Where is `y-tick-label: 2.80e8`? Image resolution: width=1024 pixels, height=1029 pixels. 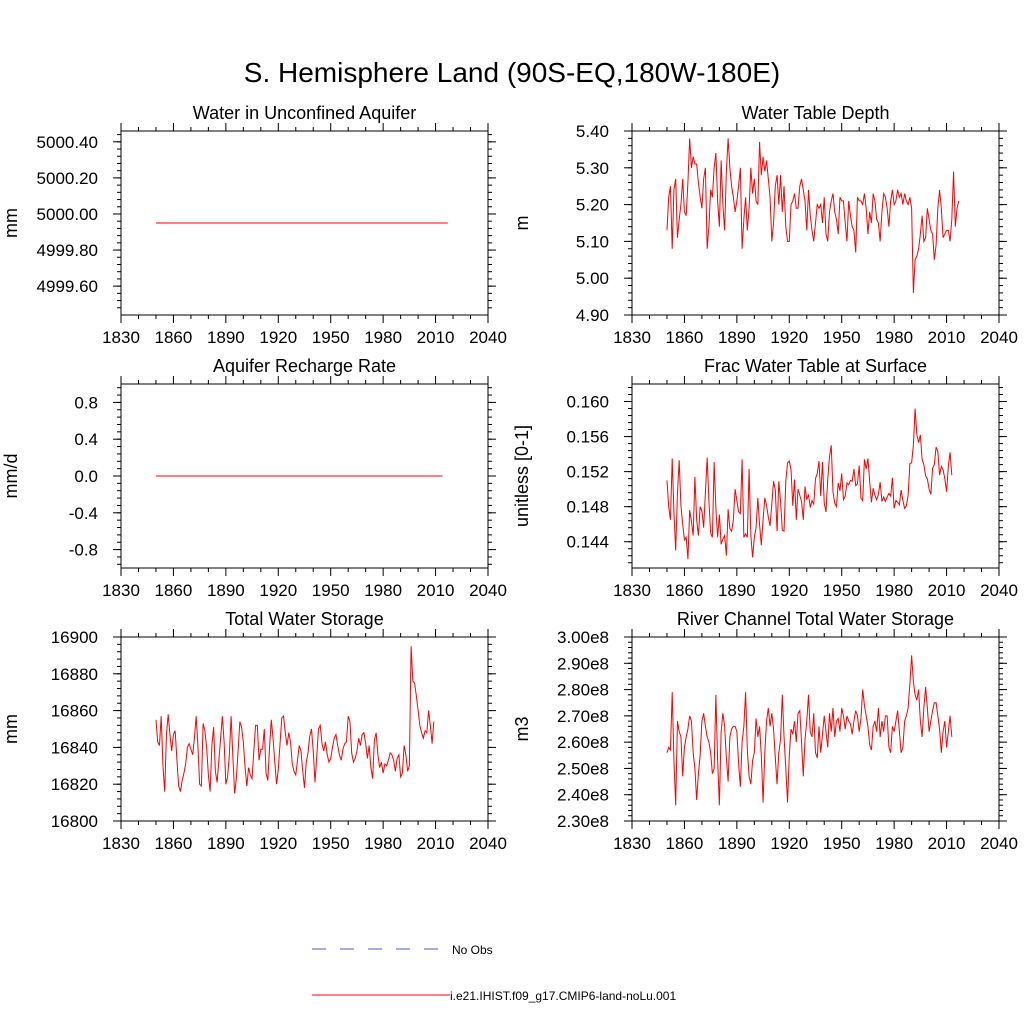
y-tick-label: 2.80e8 is located at coordinates (583, 690).